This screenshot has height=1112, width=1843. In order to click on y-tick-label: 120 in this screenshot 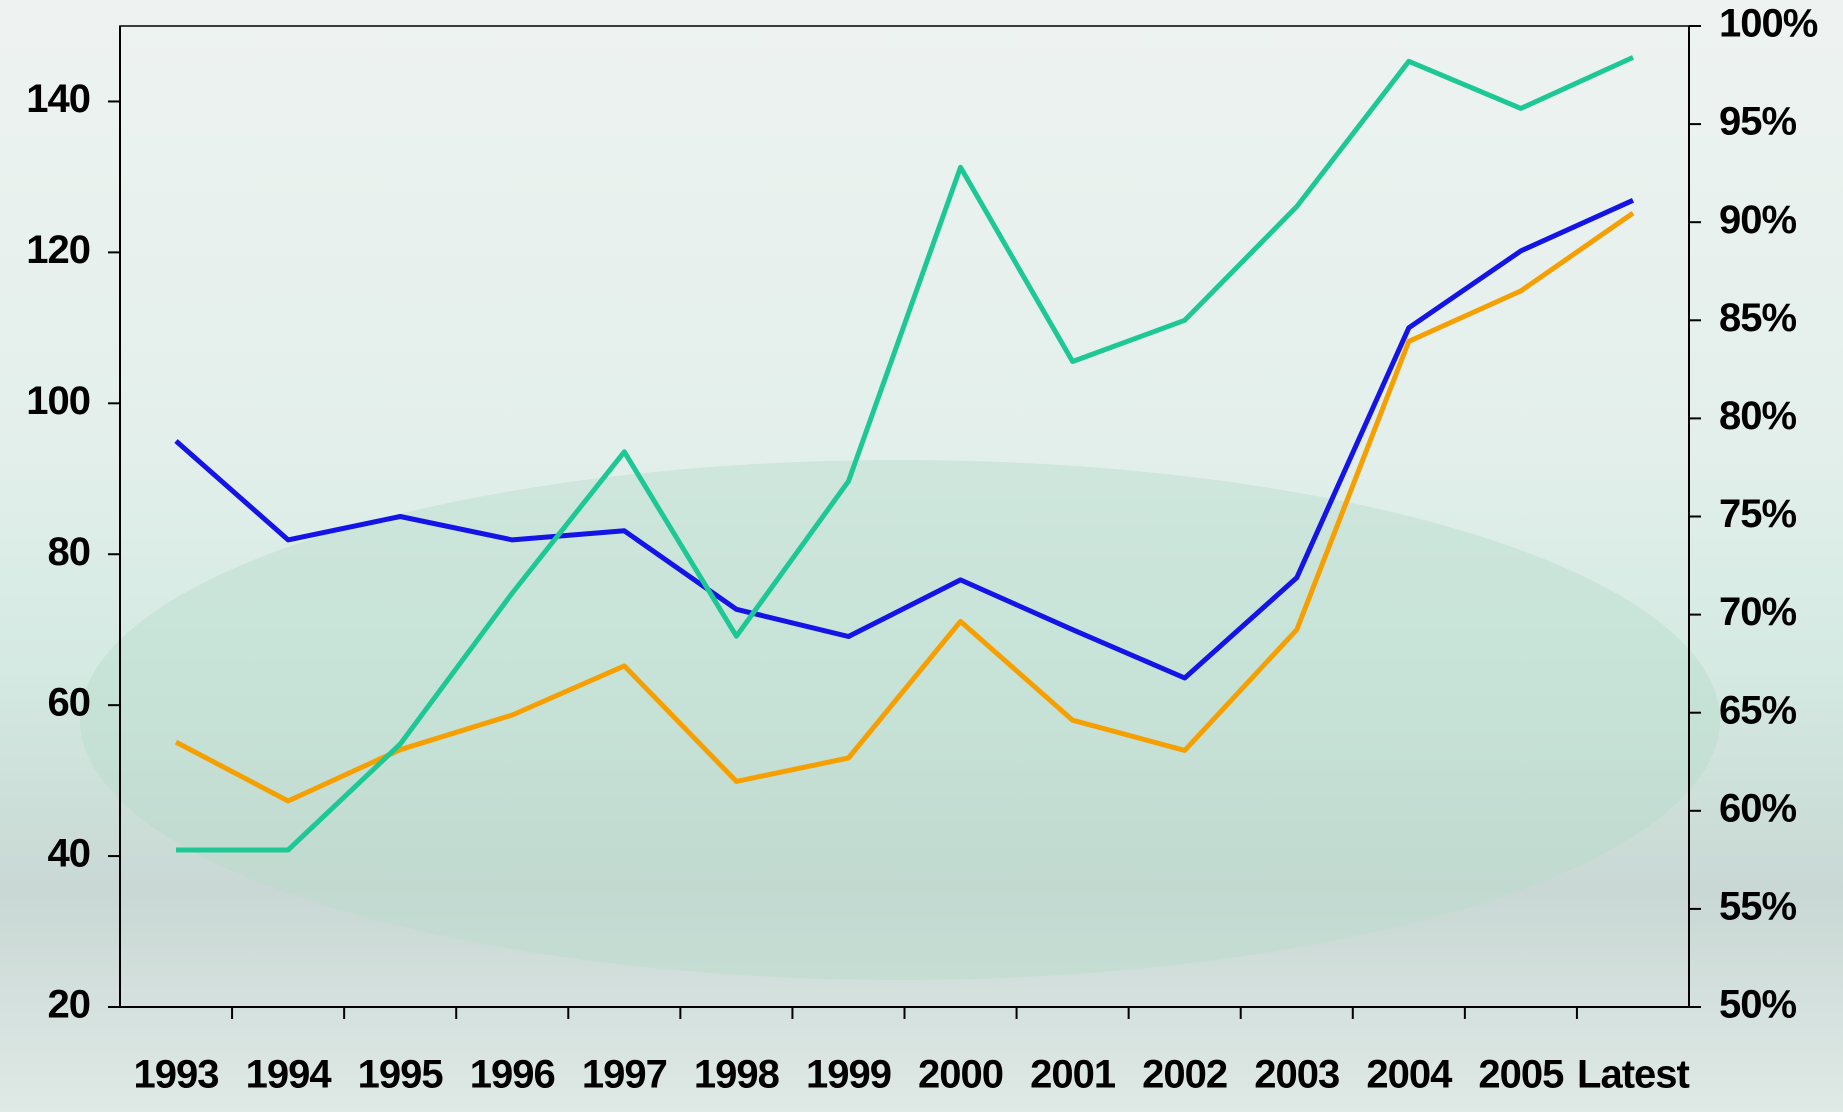, I will do `click(58, 250)`.